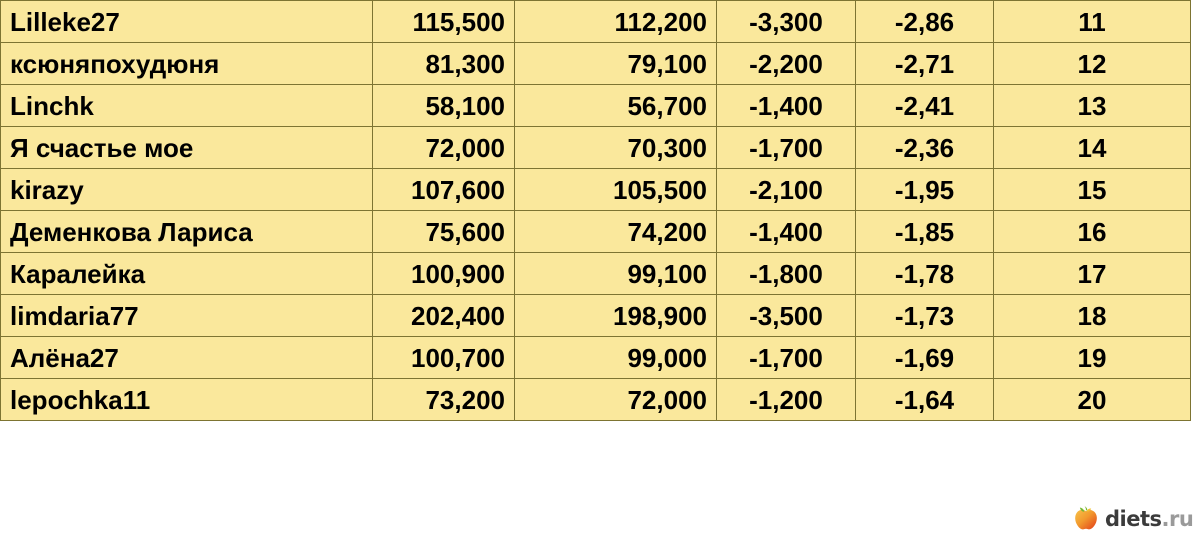 The width and height of the screenshot is (1200, 551). Describe the element at coordinates (924, 273) in the screenshot. I see `cell-pct: -1,78` at that location.